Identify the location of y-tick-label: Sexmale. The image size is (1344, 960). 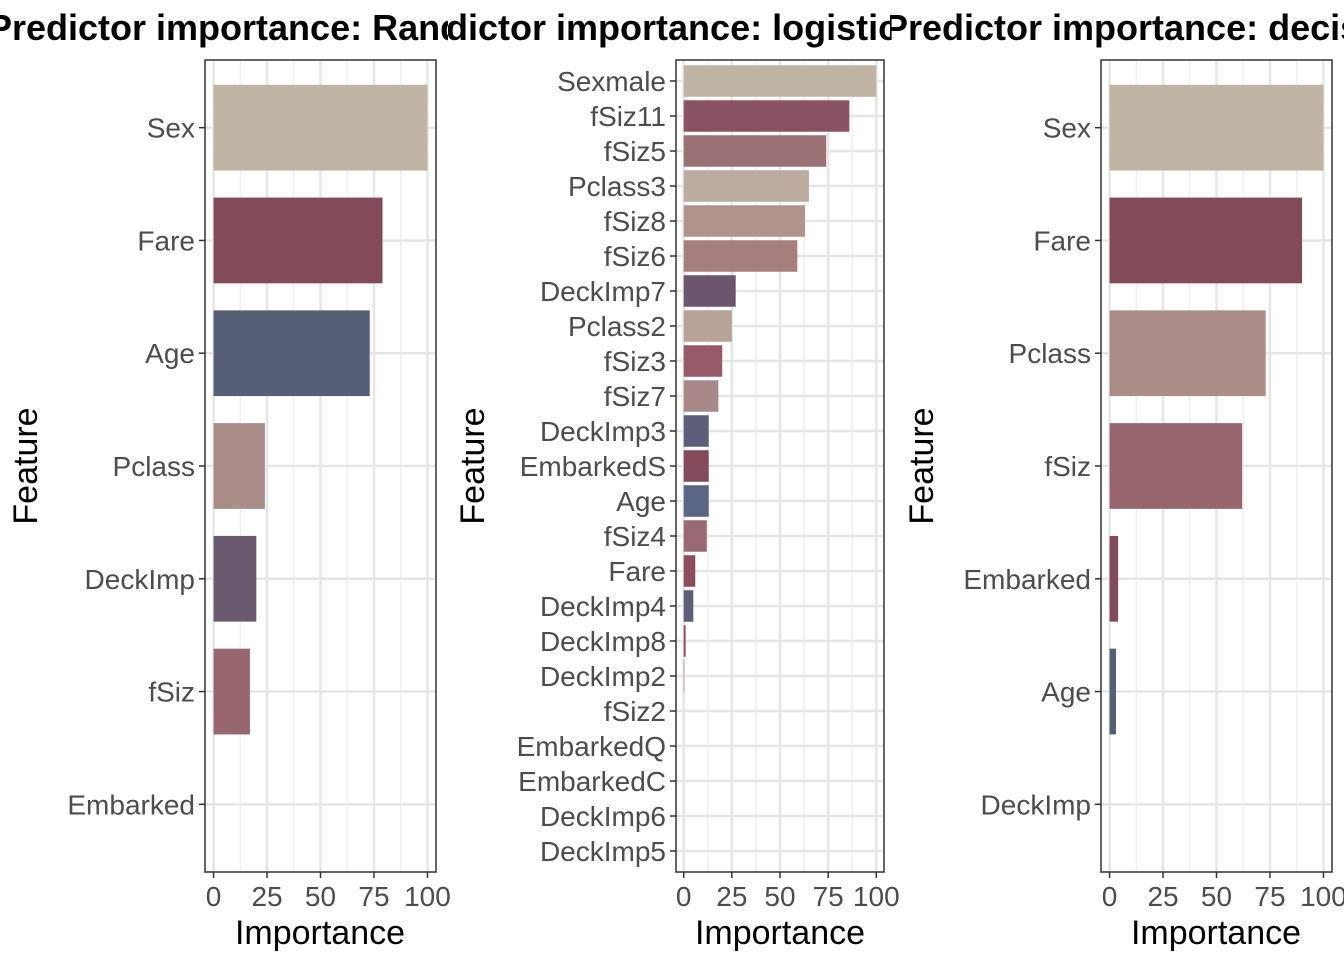
(611, 81).